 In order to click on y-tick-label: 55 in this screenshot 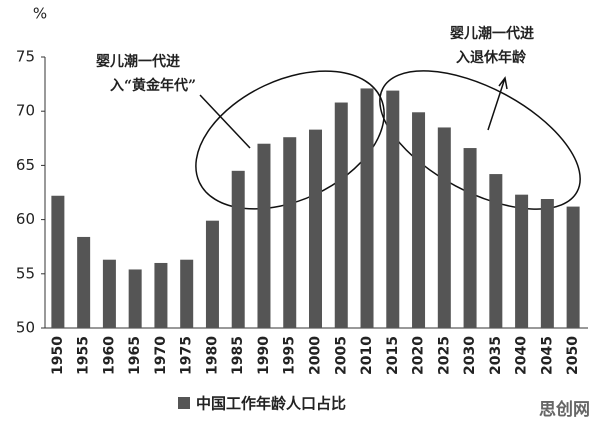, I will do `click(25, 273)`.